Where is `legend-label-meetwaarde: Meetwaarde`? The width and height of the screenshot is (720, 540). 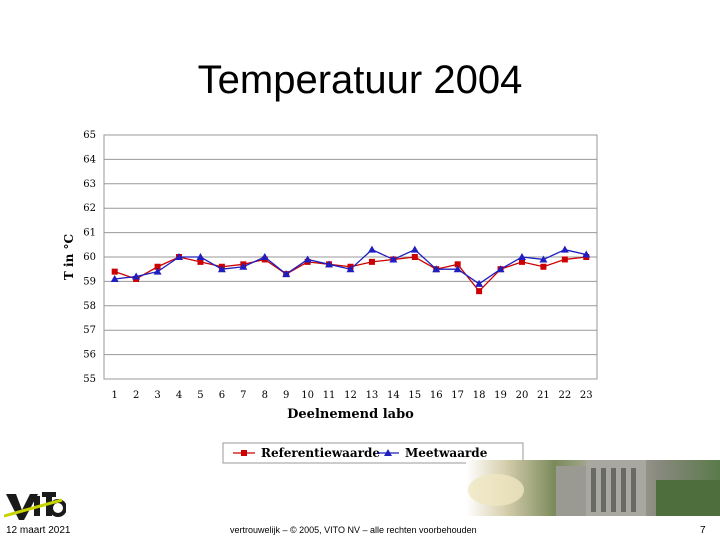
legend-label-meetwaarde: Meetwaarde is located at coordinates (446, 453).